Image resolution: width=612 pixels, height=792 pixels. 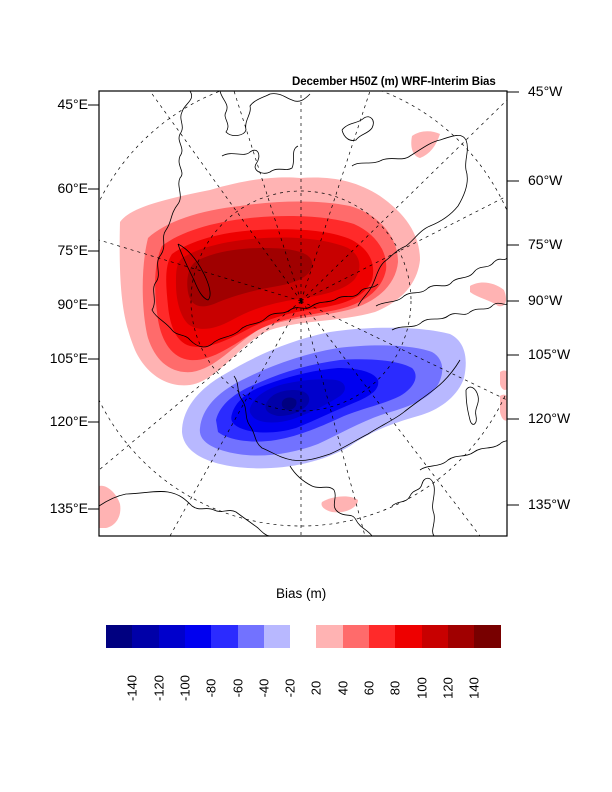 What do you see at coordinates (449, 316) in the screenshot?
I see `coastline-canadian-archipelago` at bounding box center [449, 316].